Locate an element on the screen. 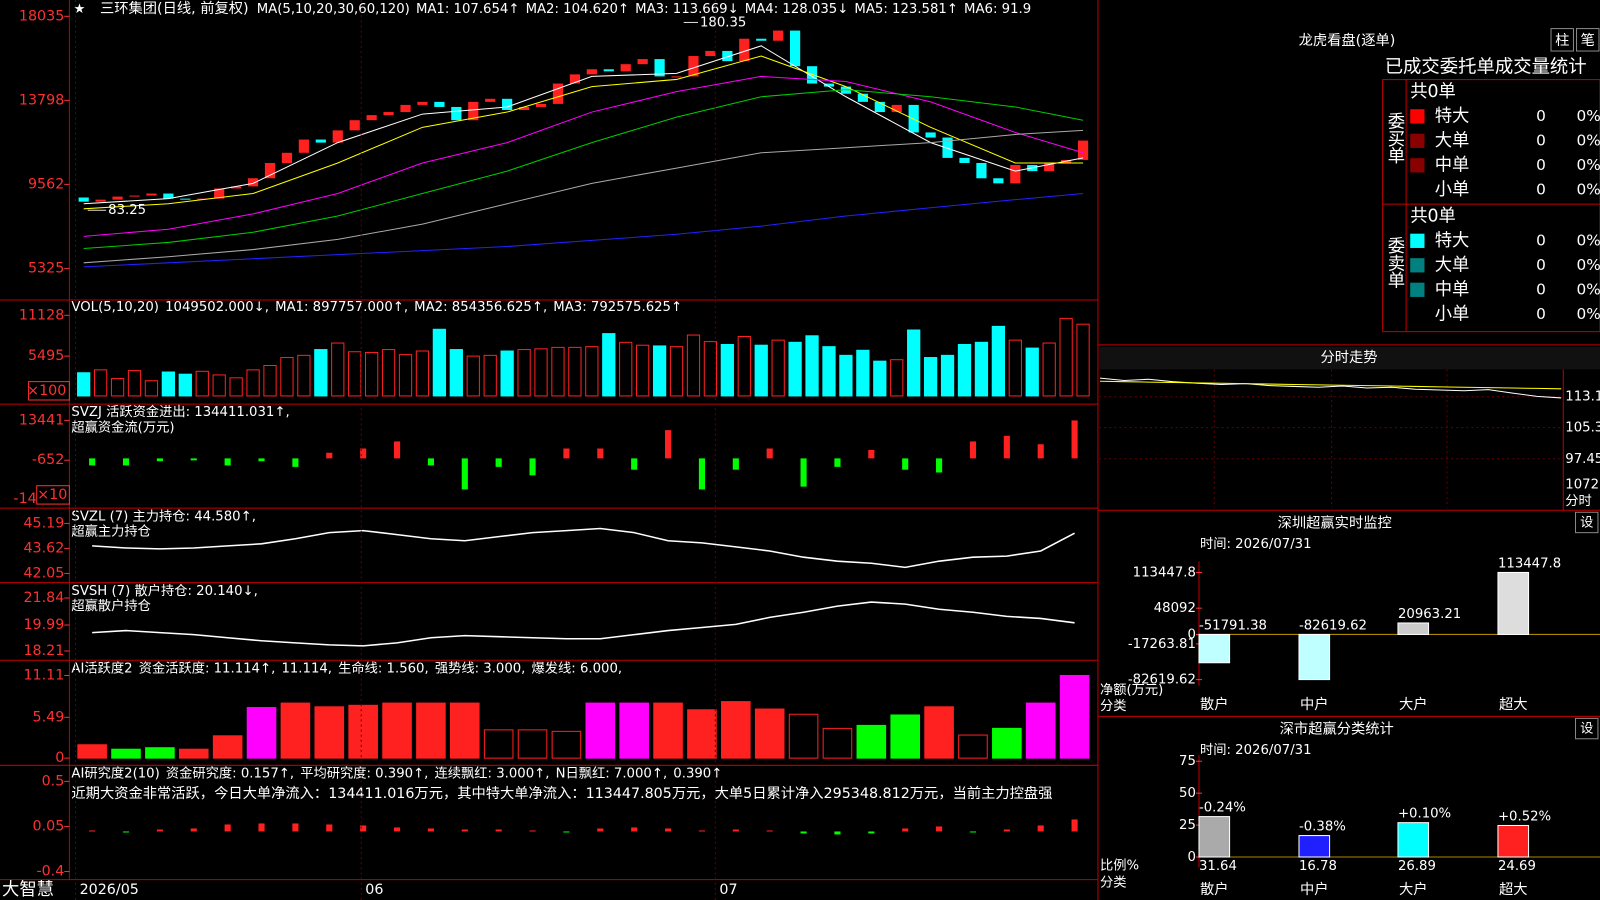 The width and height of the screenshot is (1600, 900). ma-line is located at coordinates (583, 169).